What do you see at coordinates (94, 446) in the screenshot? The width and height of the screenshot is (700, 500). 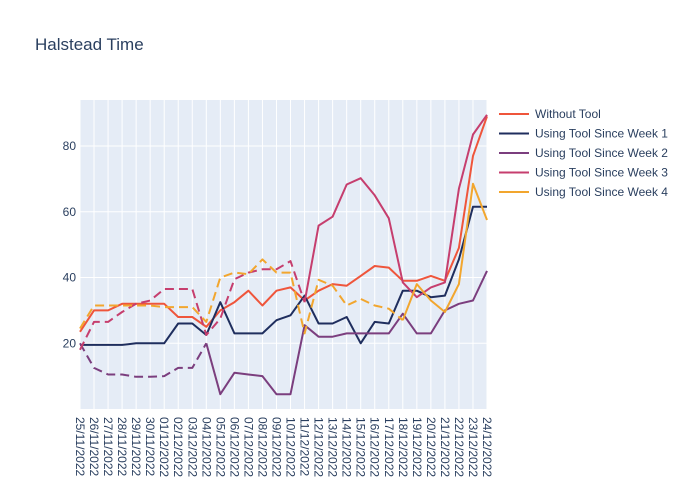 I see `x-tick-label: 26/11/2022` at bounding box center [94, 446].